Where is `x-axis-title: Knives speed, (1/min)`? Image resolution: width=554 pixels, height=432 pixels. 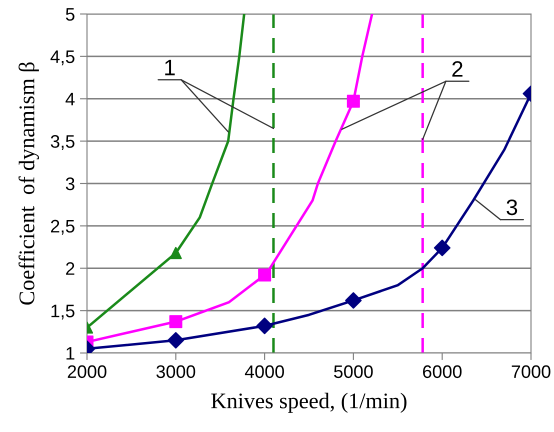
x-axis-title: Knives speed, (1/min) is located at coordinates (308, 402).